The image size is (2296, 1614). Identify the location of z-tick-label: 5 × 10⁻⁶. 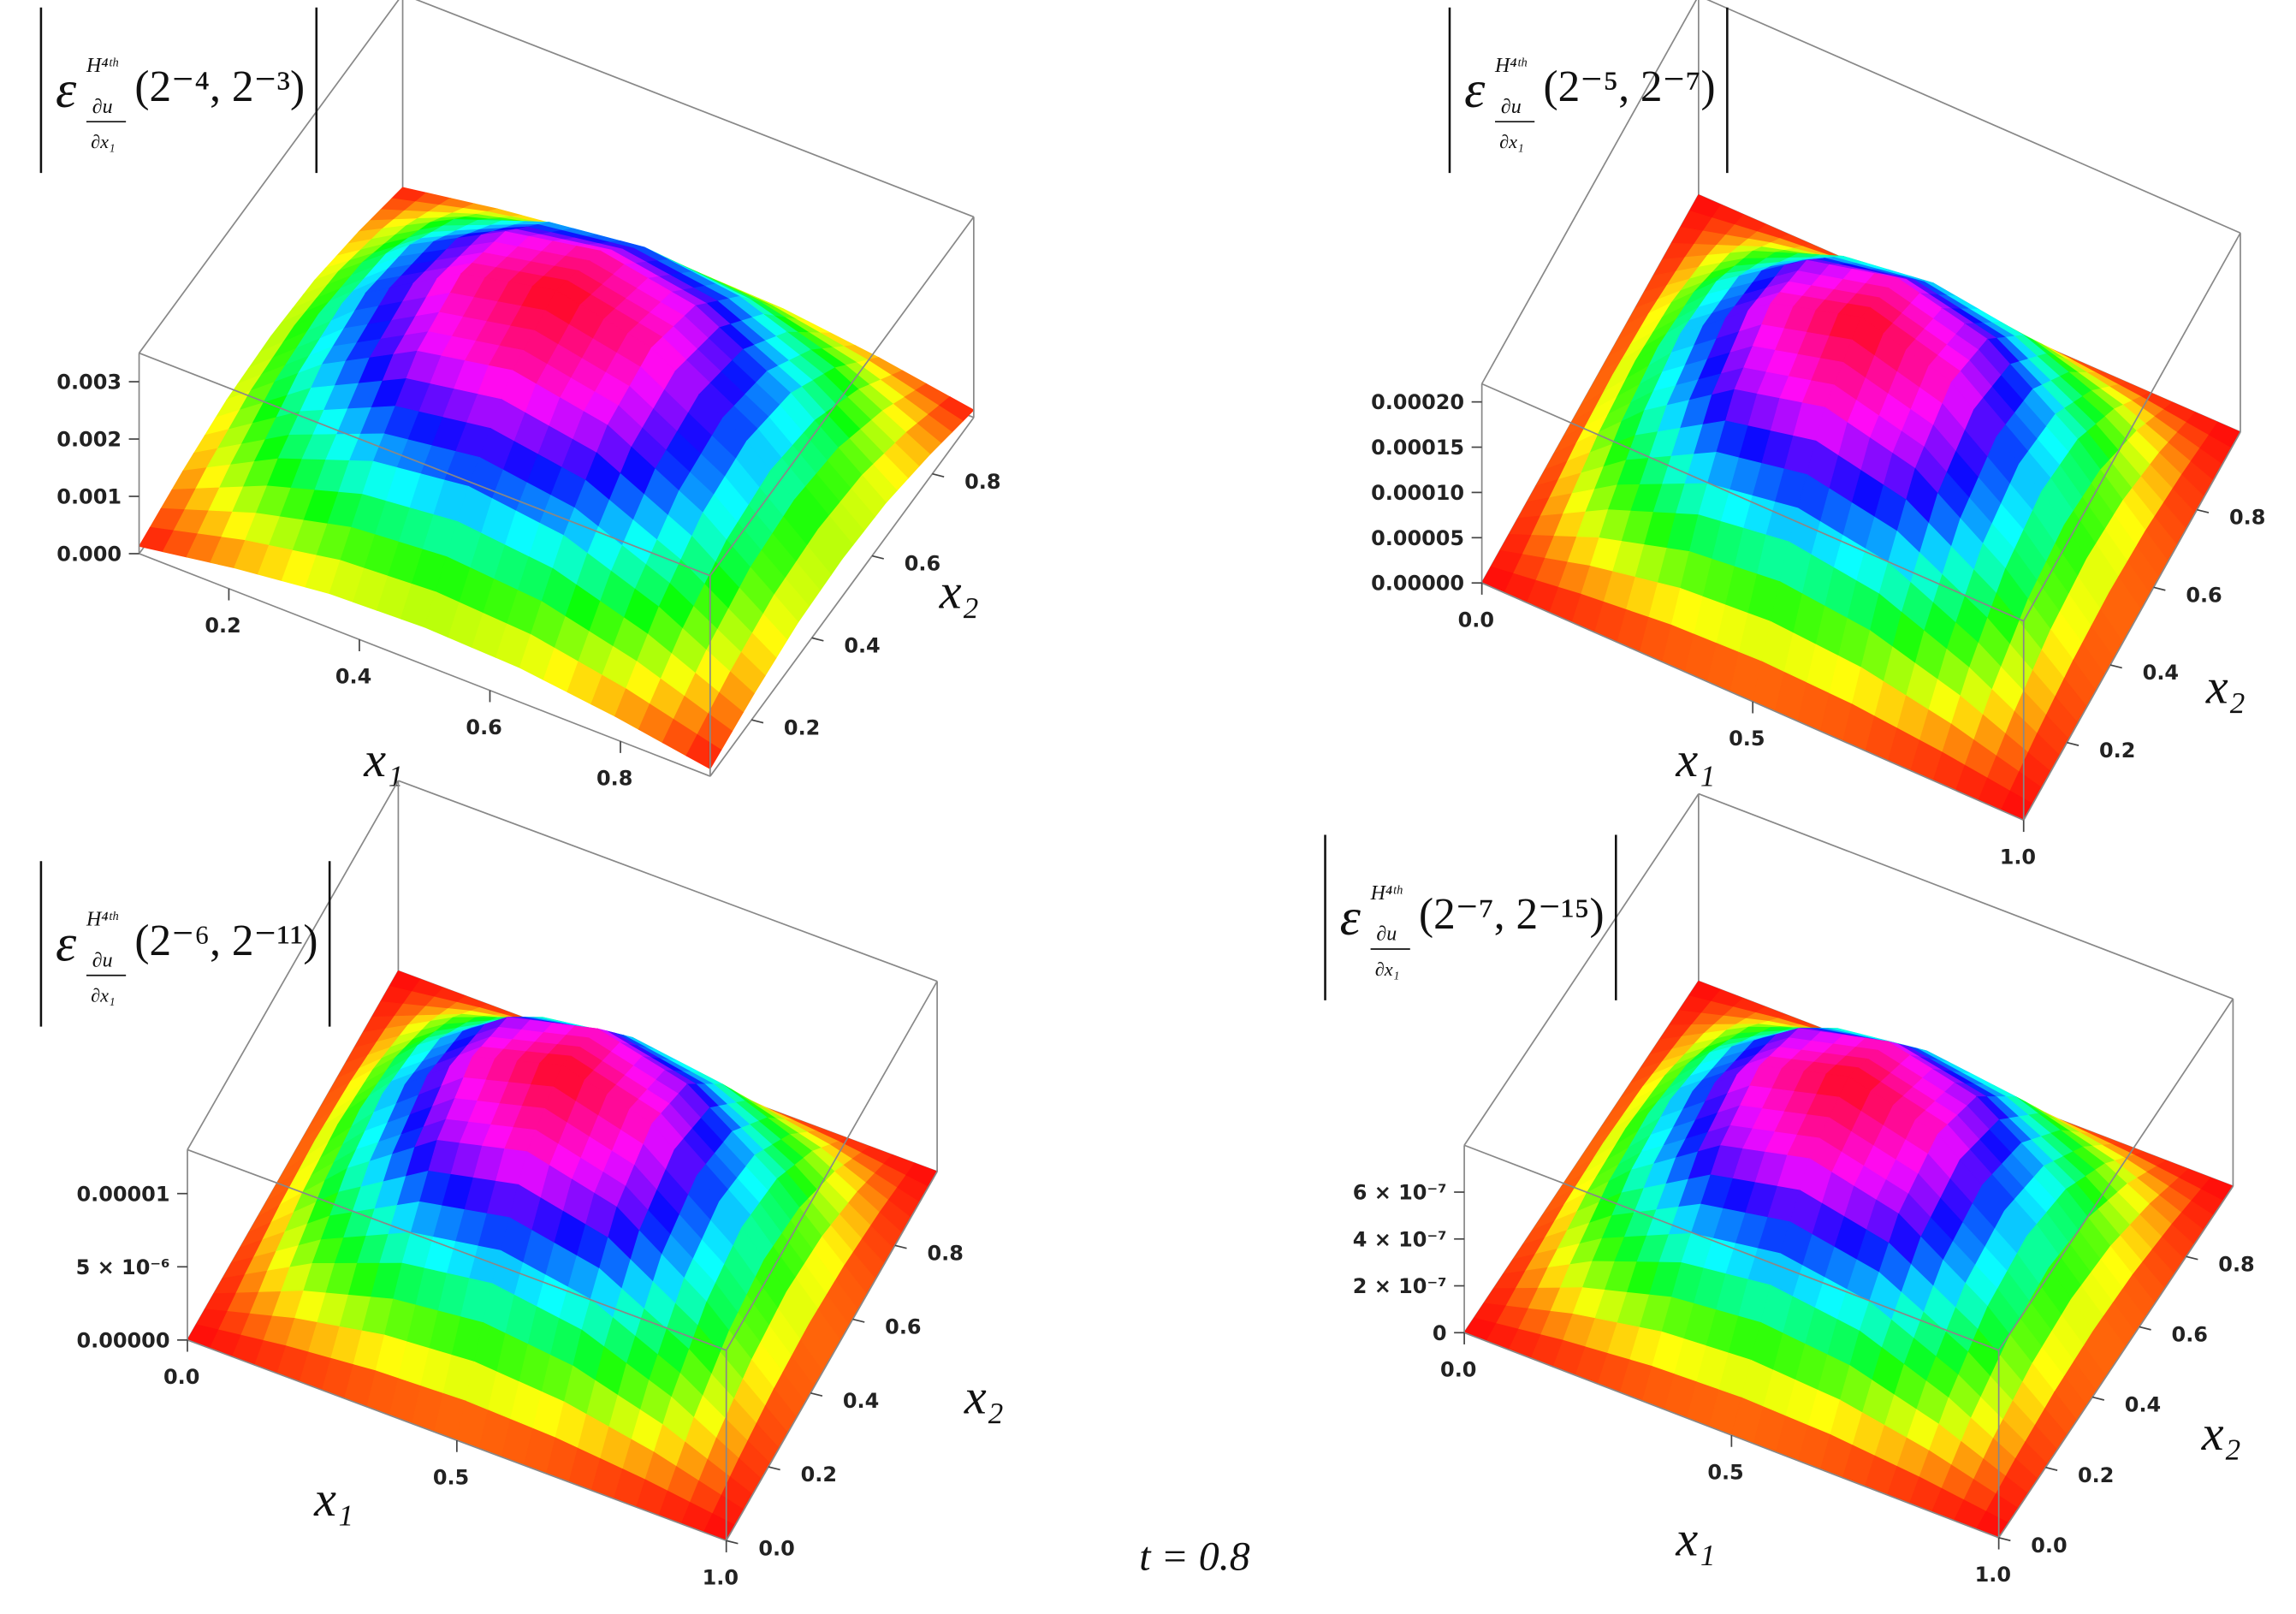
(123, 1267).